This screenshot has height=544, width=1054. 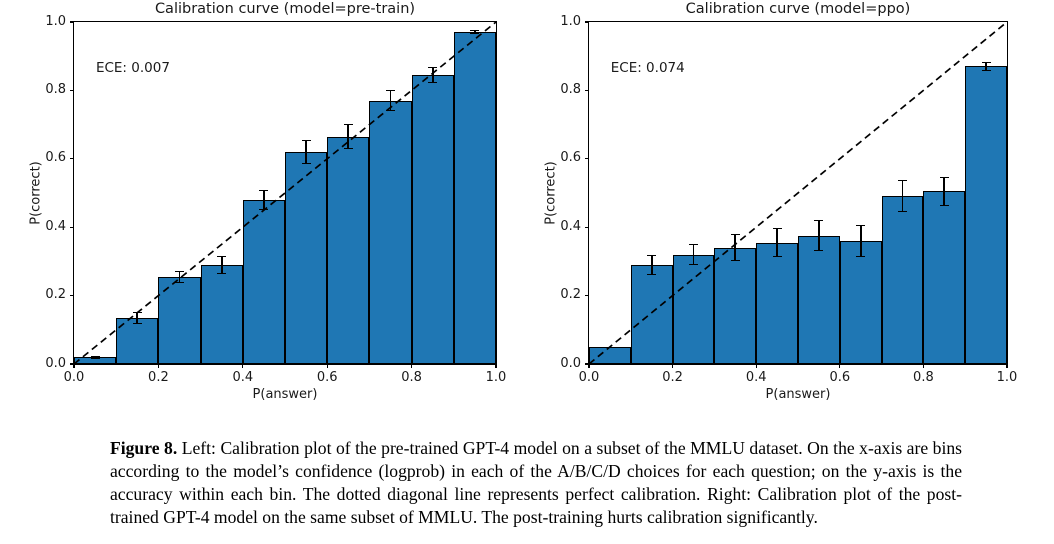 What do you see at coordinates (647, 67) in the screenshot?
I see `ece-annotation-ppo: ECE: 0.074` at bounding box center [647, 67].